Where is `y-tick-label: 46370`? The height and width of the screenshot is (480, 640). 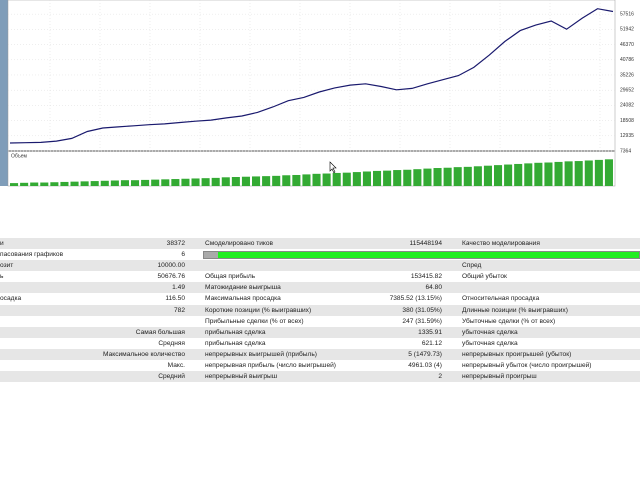
y-tick-label: 46370 is located at coordinates (627, 45).